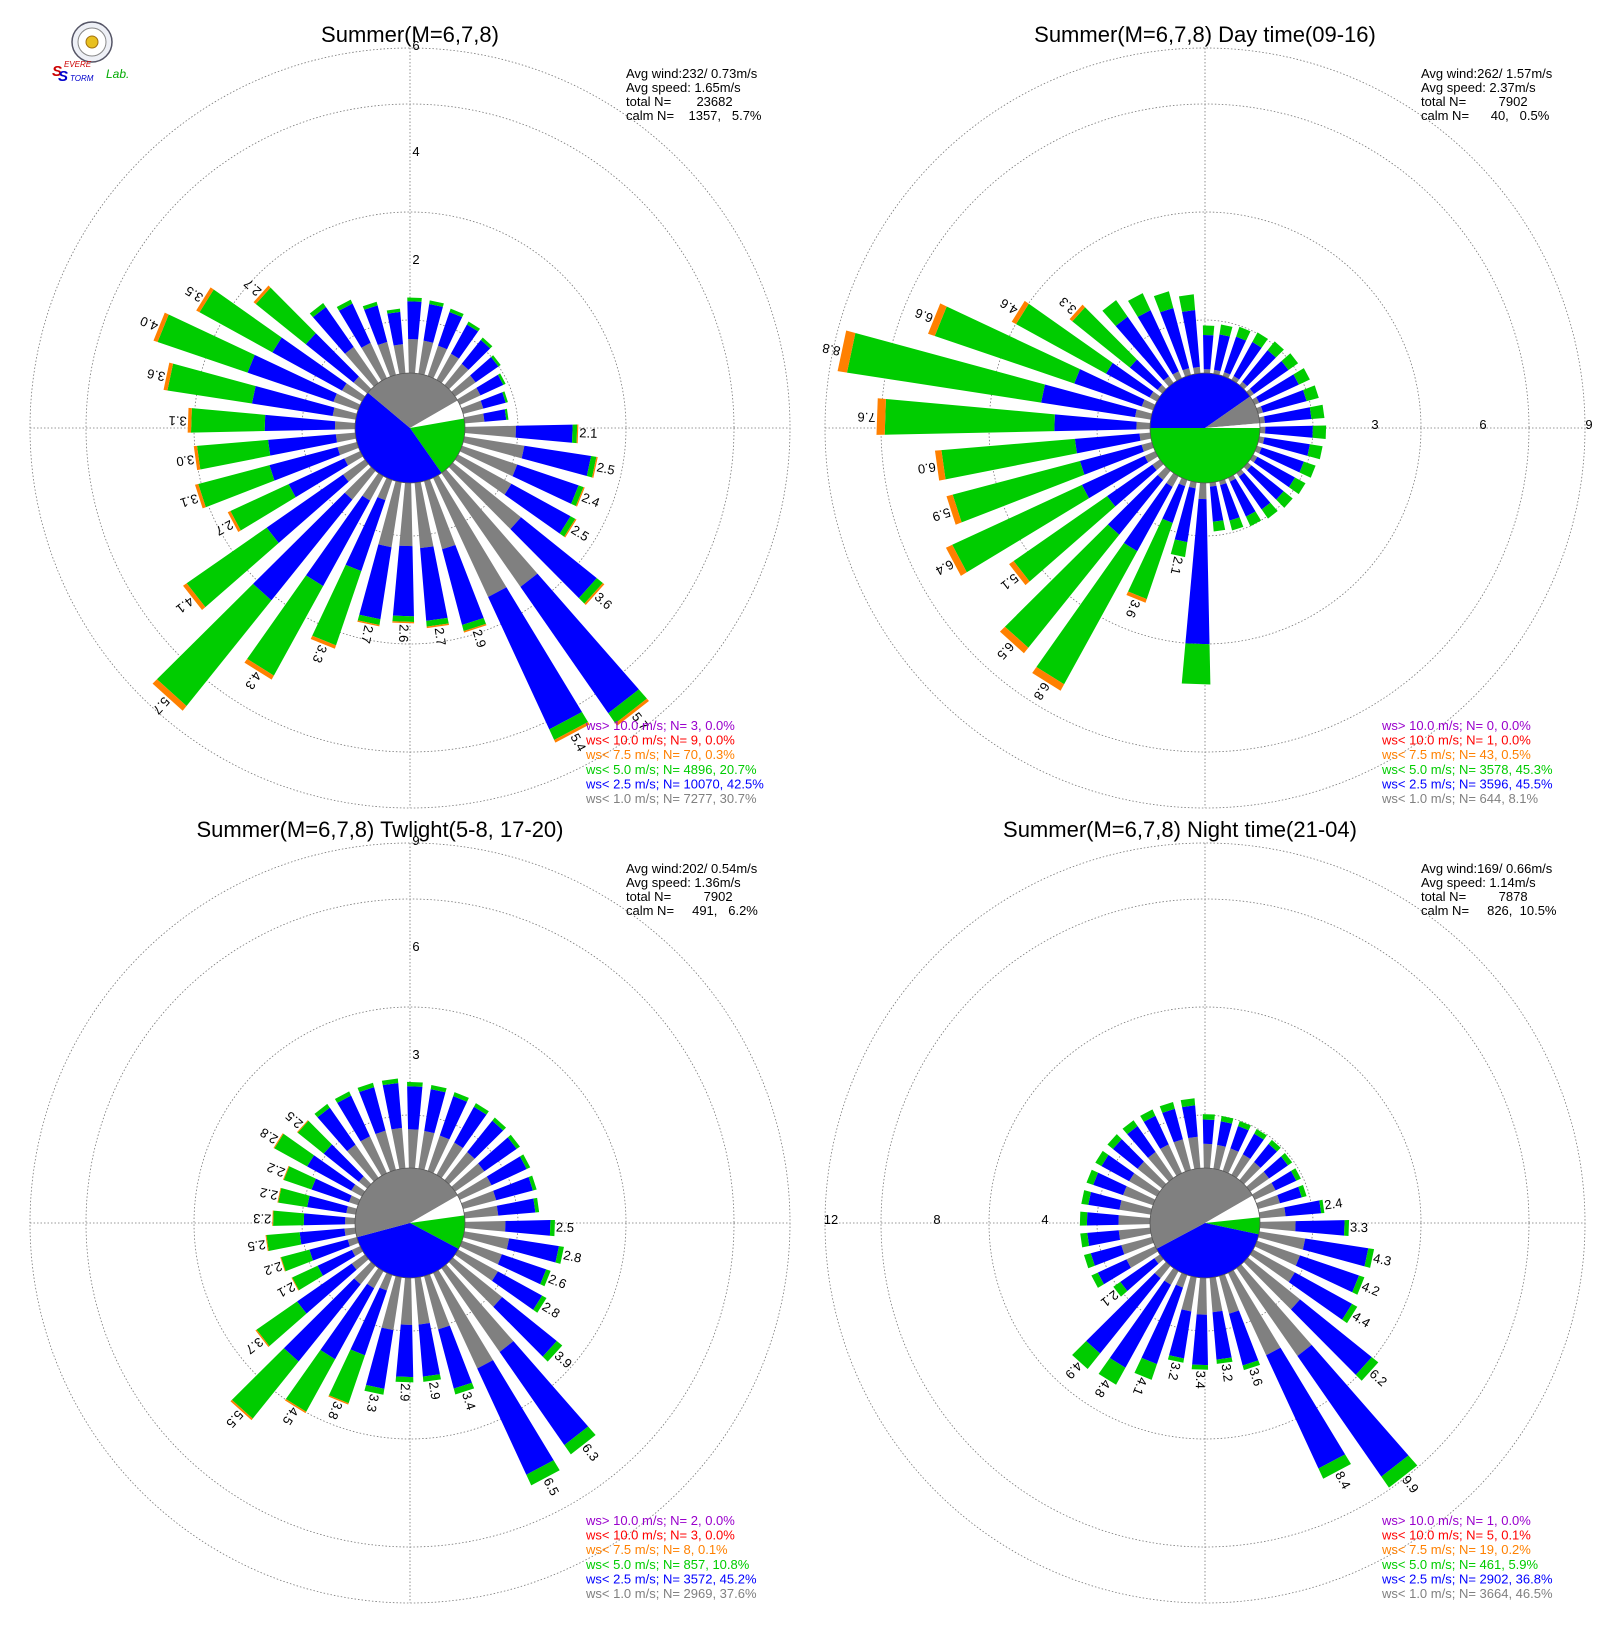 This screenshot has height=1645, width=1620. I want to click on petal-label: 3.3, so click(373, 1403).